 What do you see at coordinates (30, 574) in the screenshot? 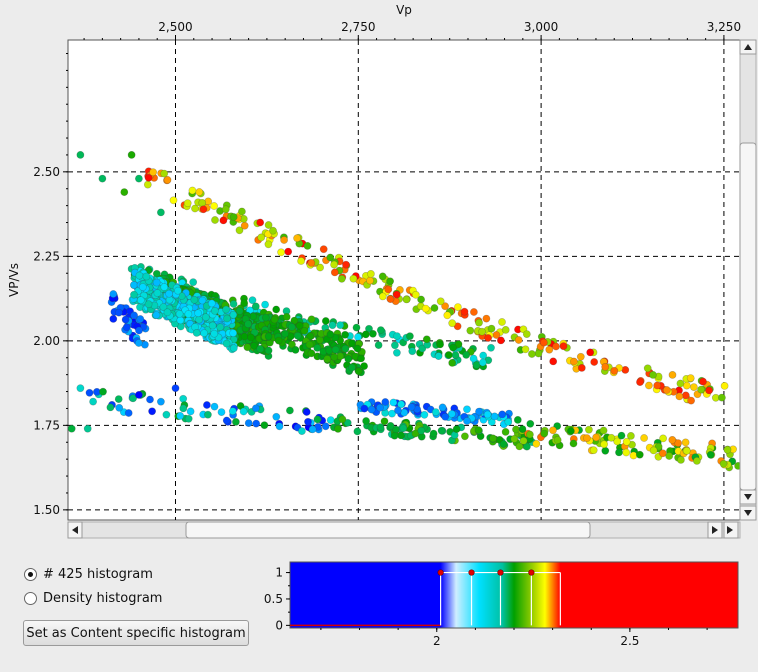
I see `radio-histogram` at bounding box center [30, 574].